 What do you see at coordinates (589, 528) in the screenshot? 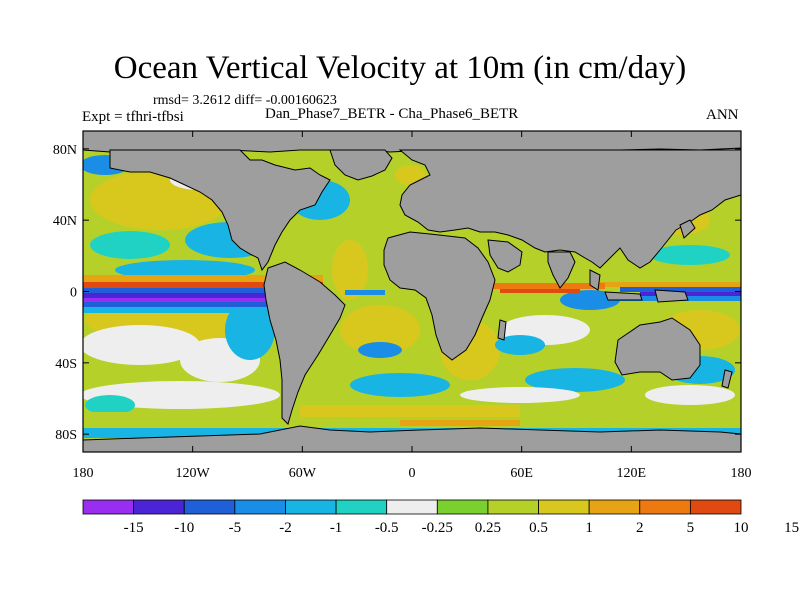
I see `colorbar-label: 1` at bounding box center [589, 528].